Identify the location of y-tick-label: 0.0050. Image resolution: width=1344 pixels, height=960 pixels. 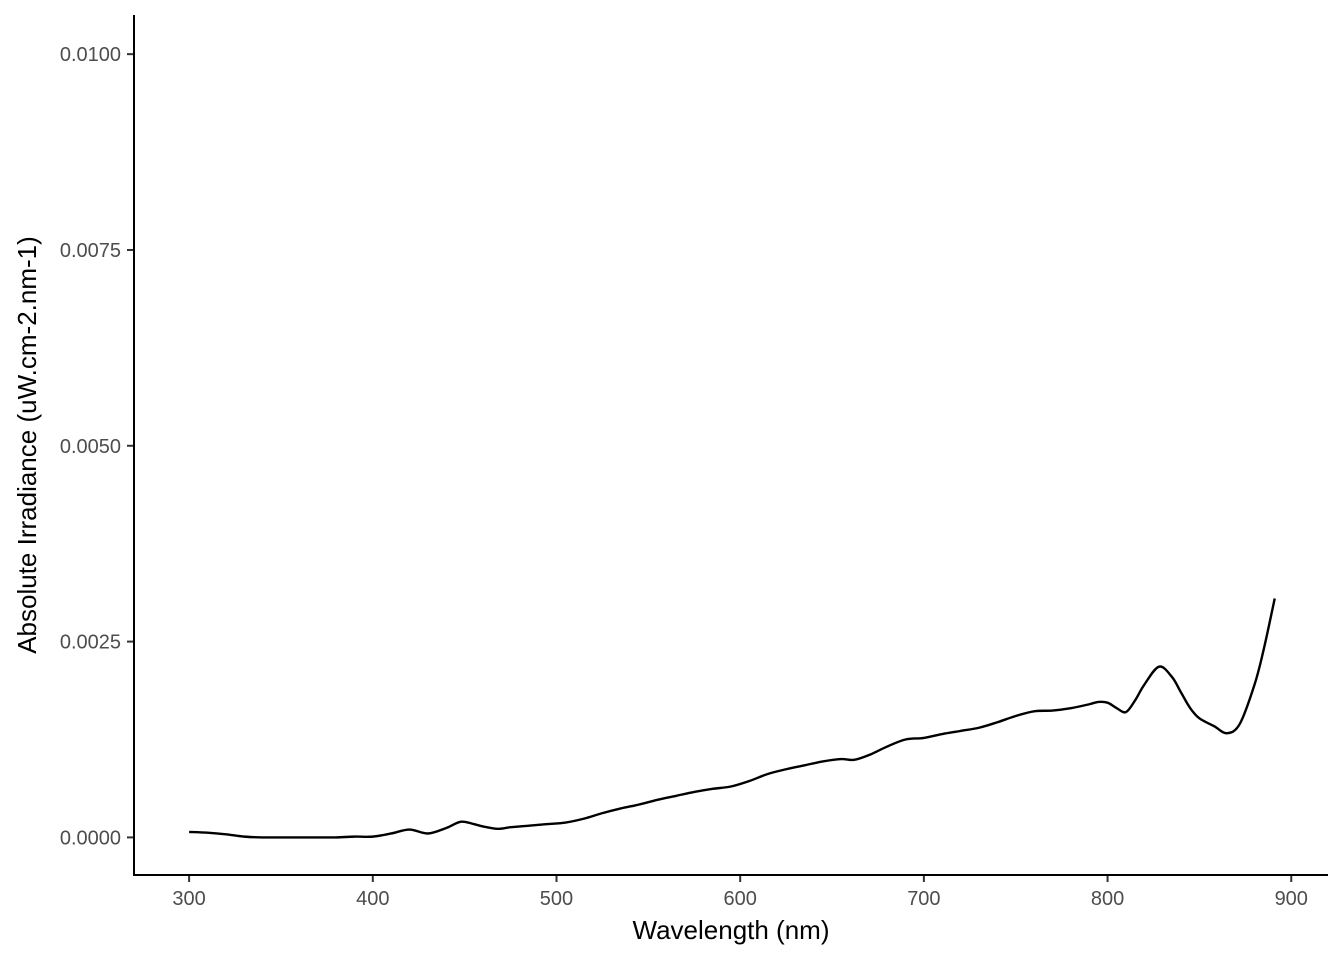
(90, 447).